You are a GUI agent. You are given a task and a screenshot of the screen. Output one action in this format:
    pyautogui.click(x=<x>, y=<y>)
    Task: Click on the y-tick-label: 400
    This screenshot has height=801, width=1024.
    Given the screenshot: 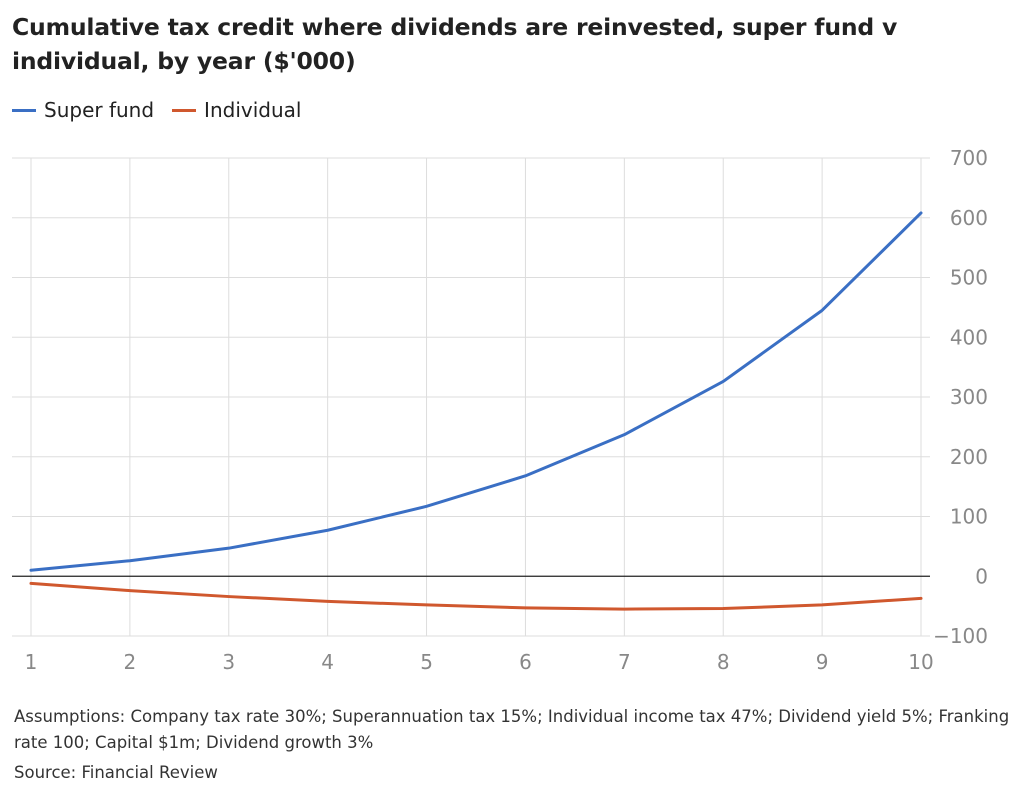 What is the action you would take?
    pyautogui.click(x=969, y=337)
    